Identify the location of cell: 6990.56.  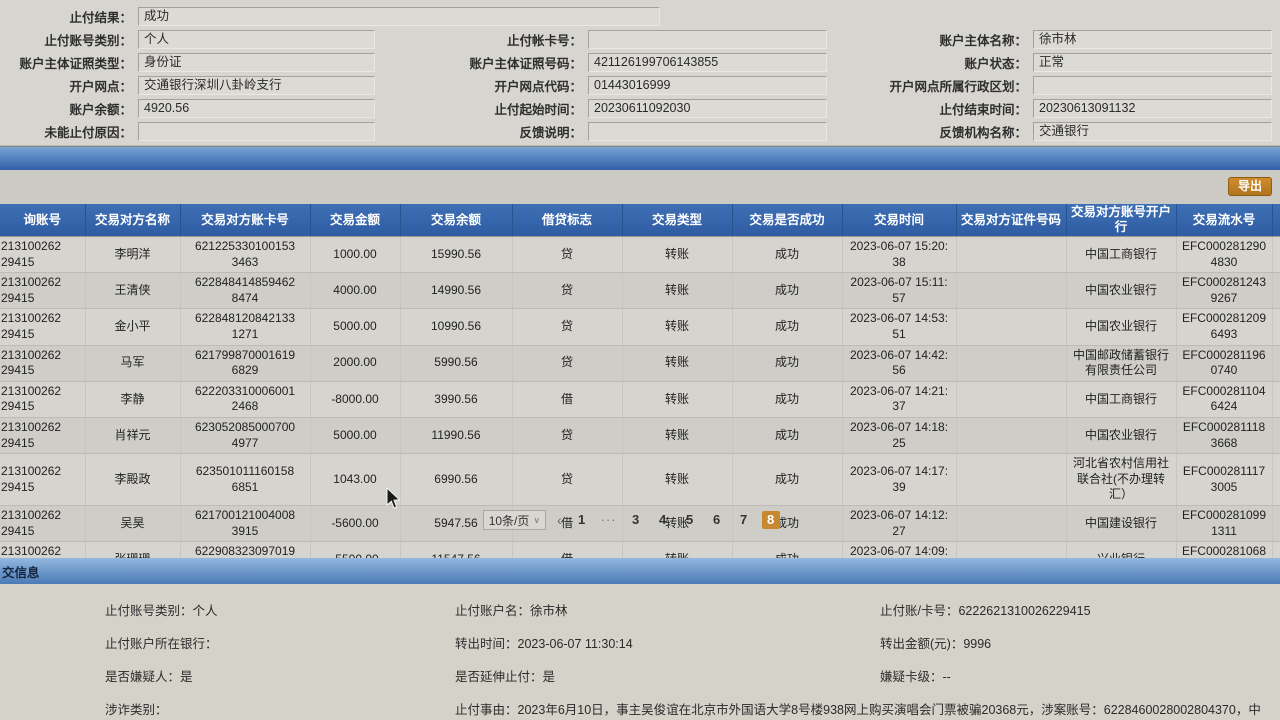
(456, 479).